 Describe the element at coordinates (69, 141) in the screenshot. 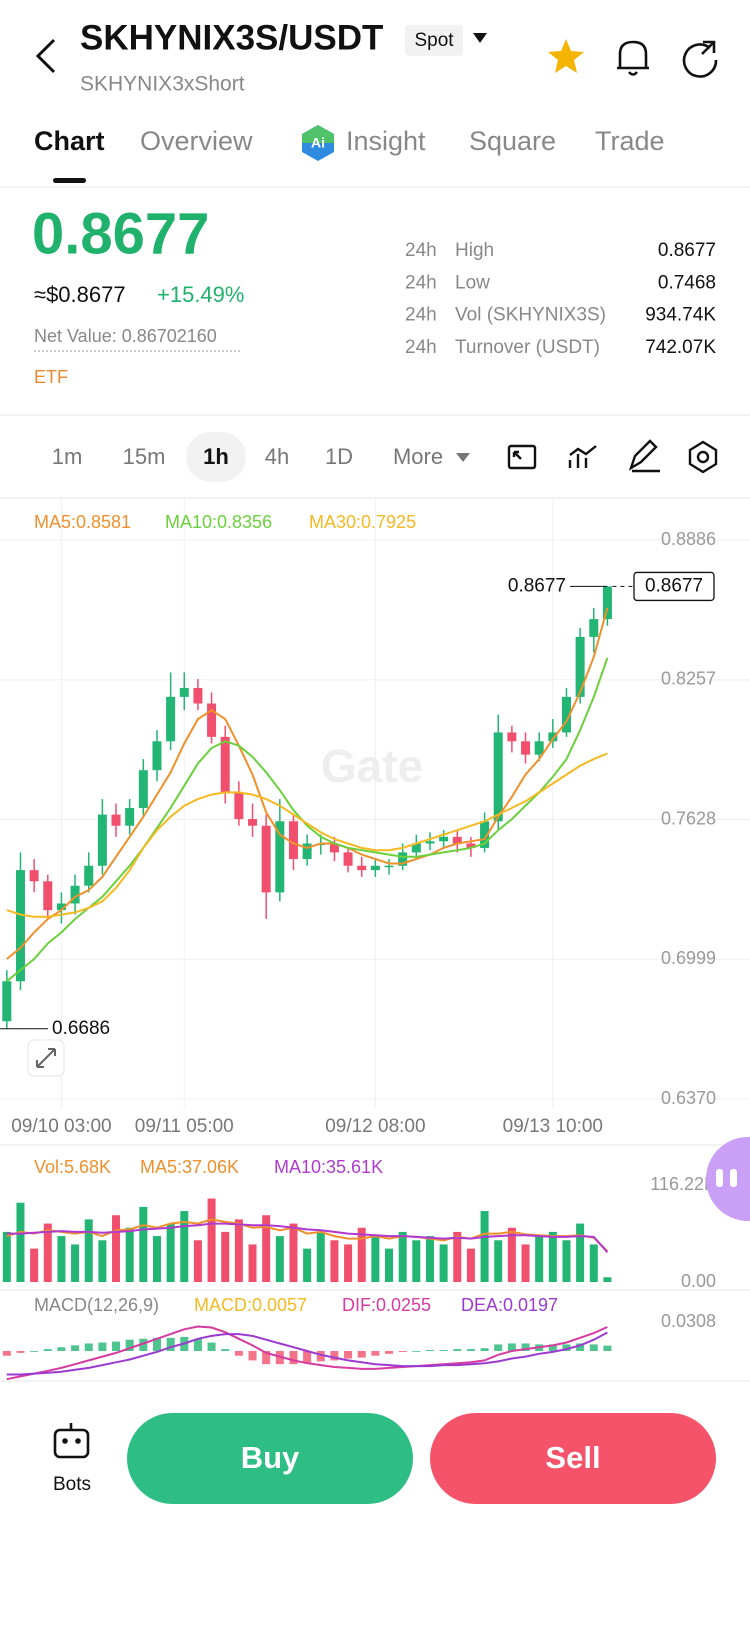

I see `tab: Chart` at that location.